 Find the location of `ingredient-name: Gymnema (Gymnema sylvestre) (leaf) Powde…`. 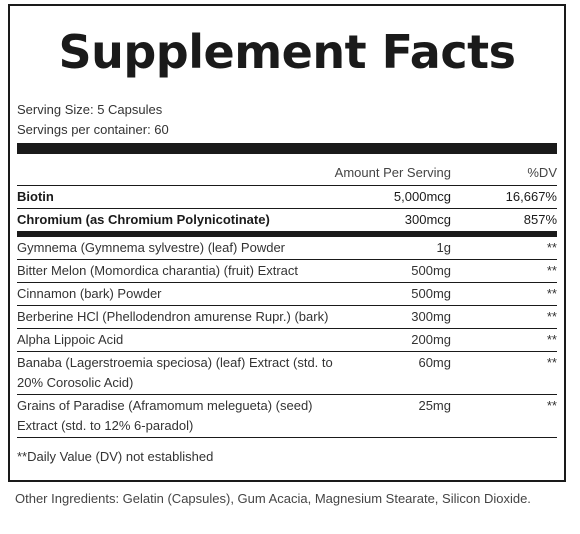

ingredient-name: Gymnema (Gymnema sylvestre) (leaf) Powde… is located at coordinates (151, 247).